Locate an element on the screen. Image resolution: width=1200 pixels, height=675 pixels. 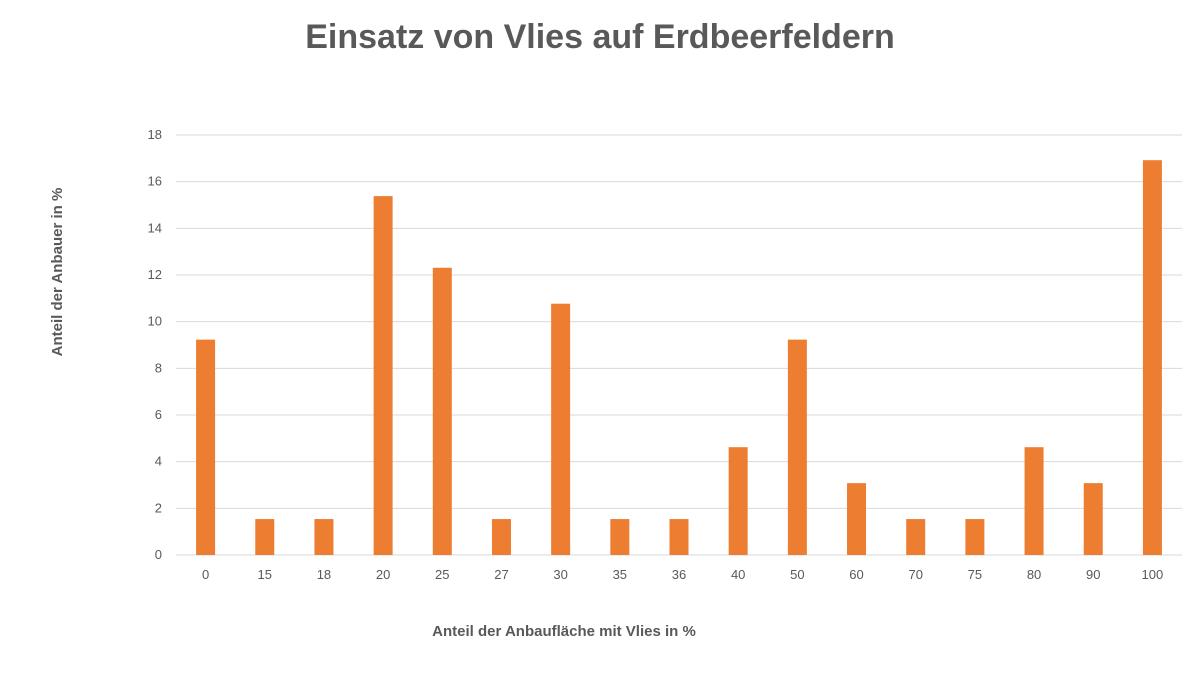
x-tick-label: 18 is located at coordinates (324, 574).